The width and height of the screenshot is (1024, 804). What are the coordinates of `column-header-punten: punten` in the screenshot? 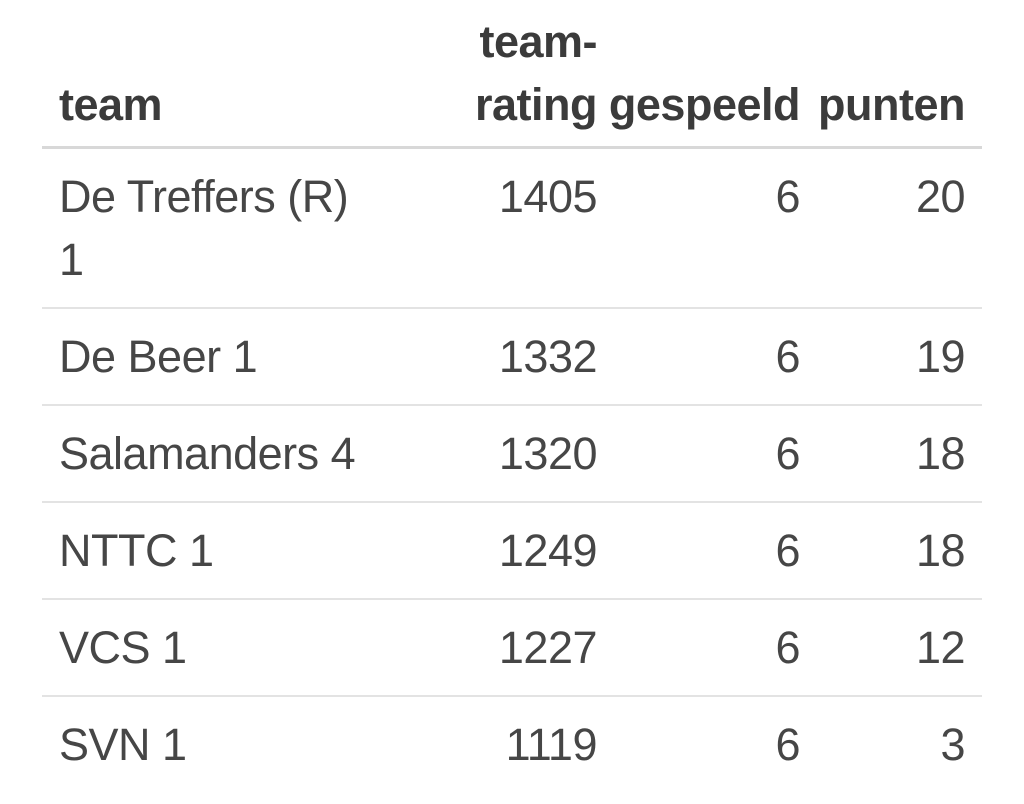 It's located at (891, 76).